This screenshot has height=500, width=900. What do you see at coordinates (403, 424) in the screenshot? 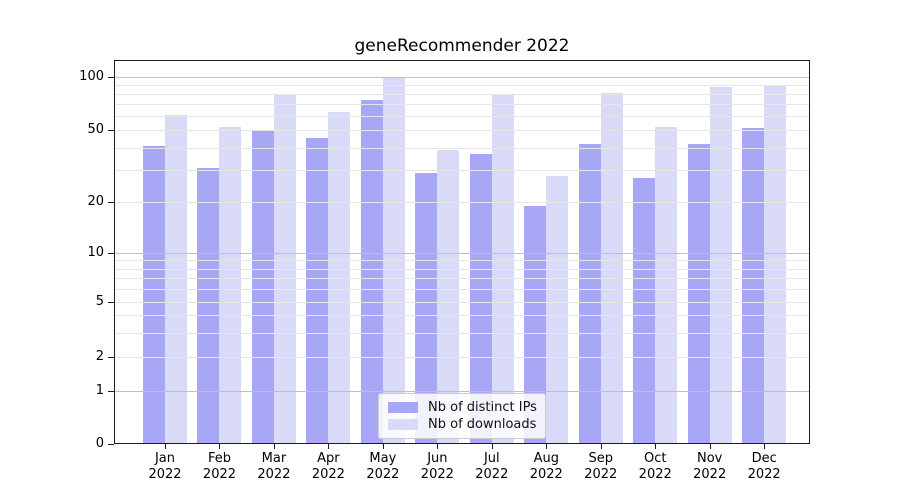
I see `legend-swatch-downloads` at bounding box center [403, 424].